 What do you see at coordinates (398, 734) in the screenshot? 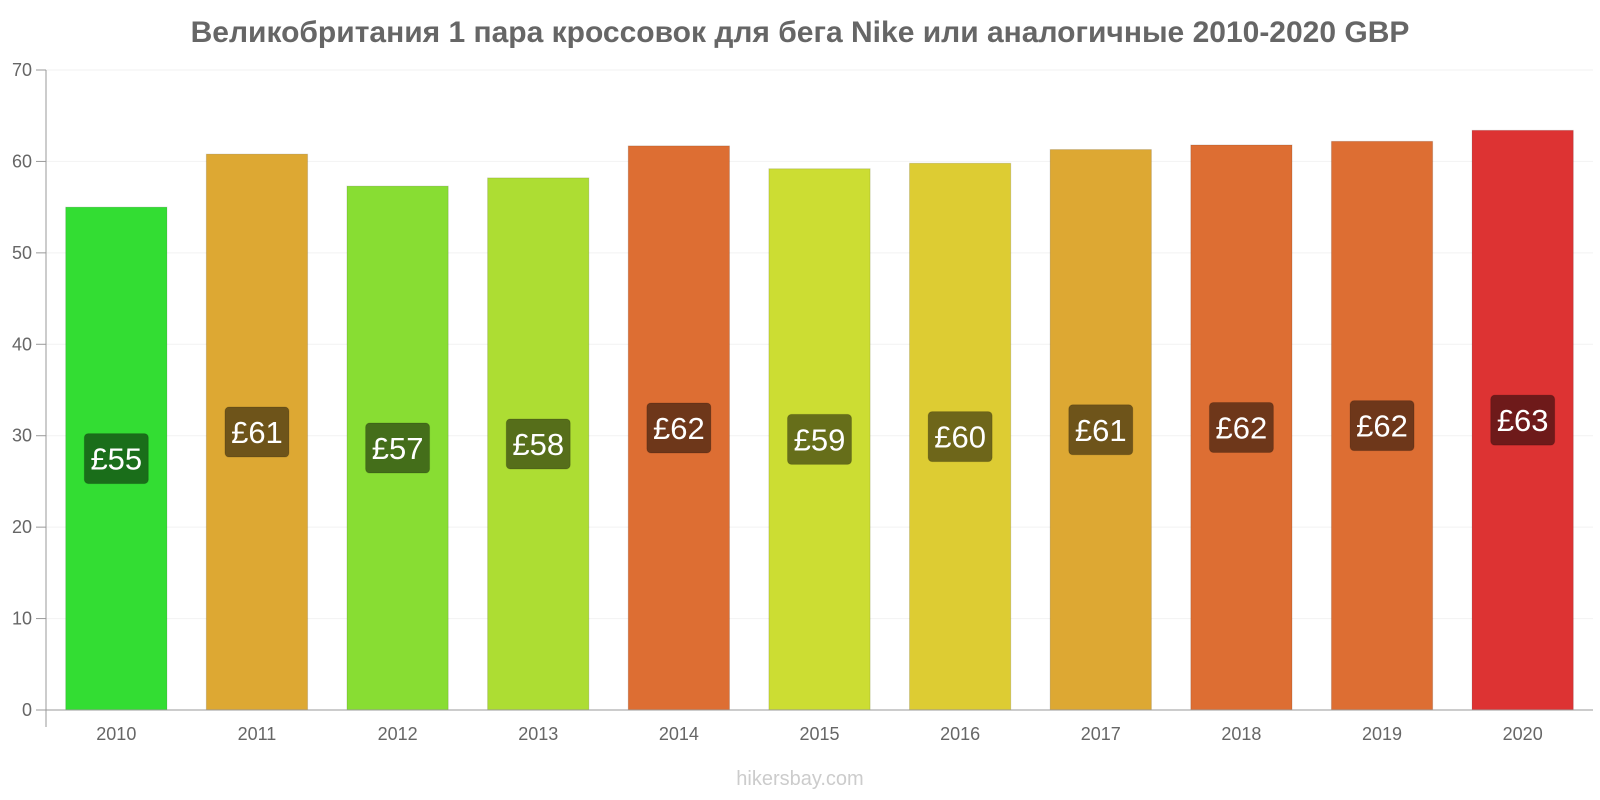
I see `x-tick-label: 2012` at bounding box center [398, 734].